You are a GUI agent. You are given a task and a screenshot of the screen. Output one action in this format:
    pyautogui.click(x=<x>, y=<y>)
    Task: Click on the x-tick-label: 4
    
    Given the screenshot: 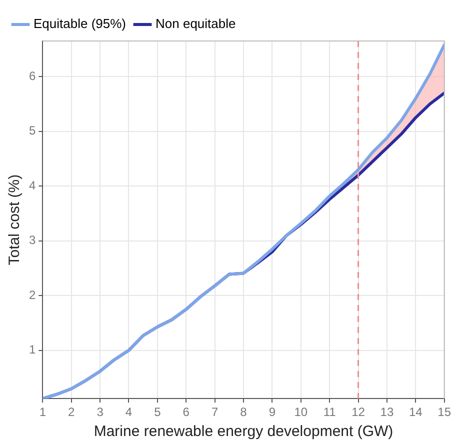 What is the action you would take?
    pyautogui.click(x=128, y=412)
    